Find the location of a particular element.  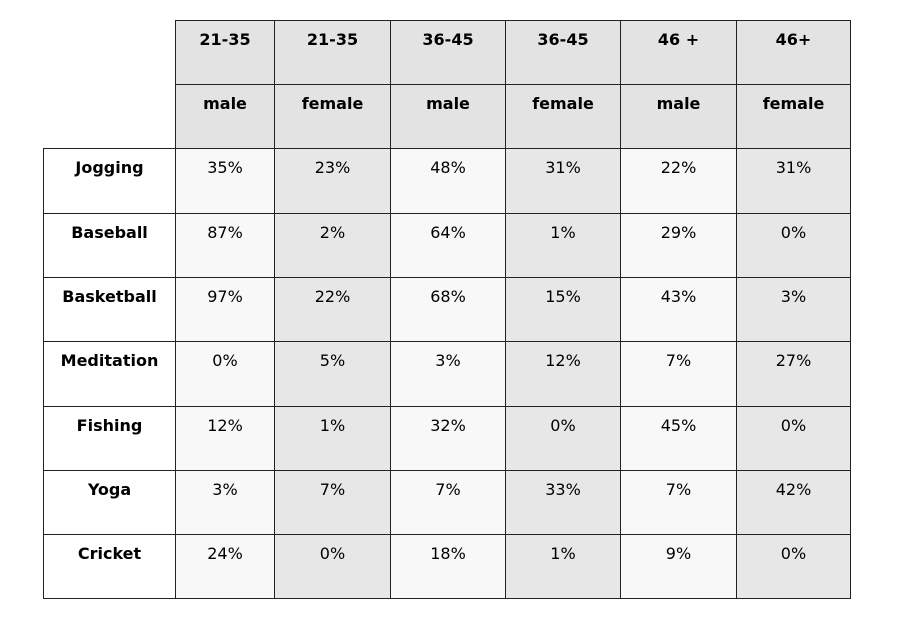

age-group-header: 46 + is located at coordinates (678, 52).